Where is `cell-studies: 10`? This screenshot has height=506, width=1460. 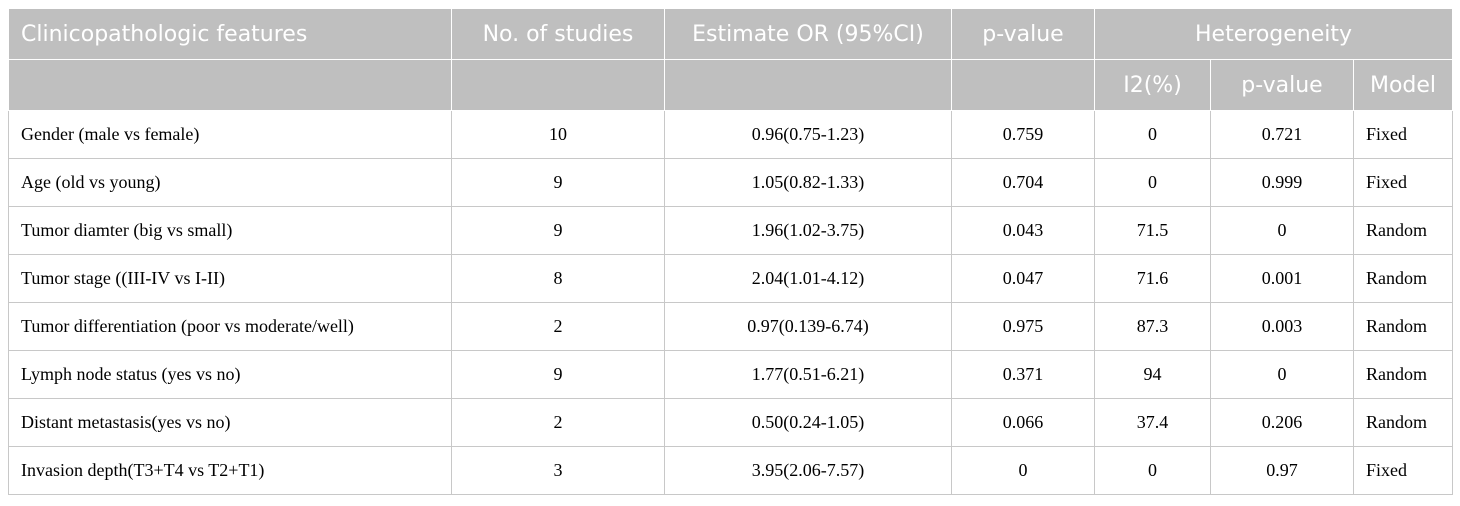
cell-studies: 10 is located at coordinates (558, 134).